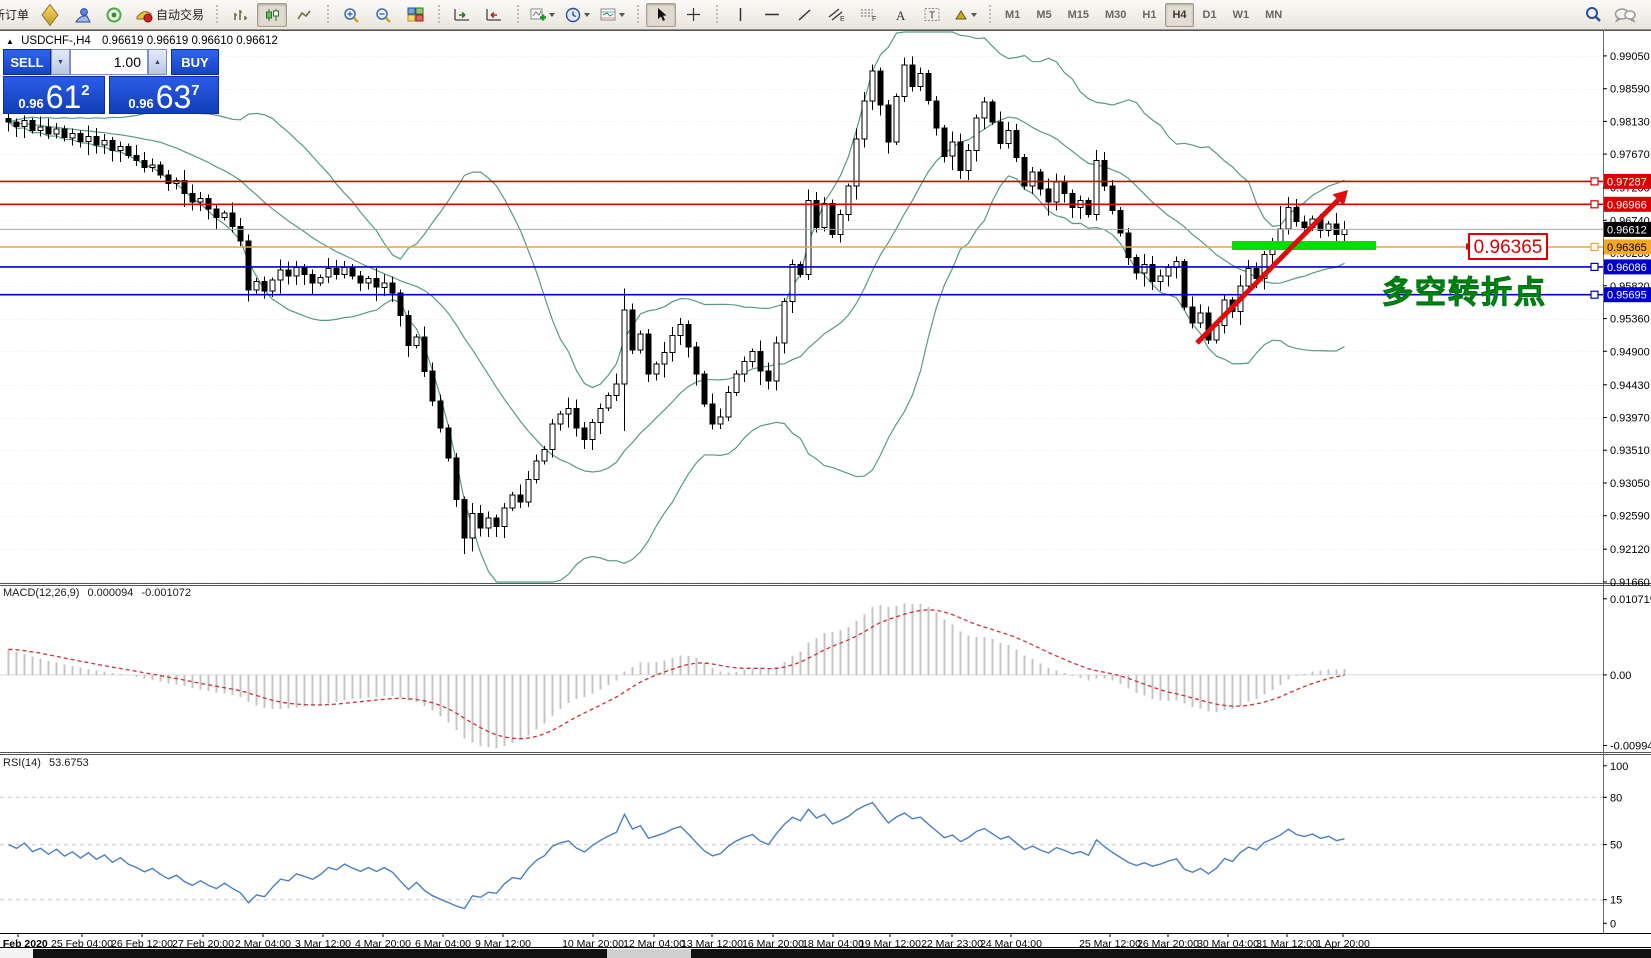 This screenshot has width=1651, height=958. Describe the element at coordinates (1149, 14) in the screenshot. I see `timeframe-H1: H1` at that location.